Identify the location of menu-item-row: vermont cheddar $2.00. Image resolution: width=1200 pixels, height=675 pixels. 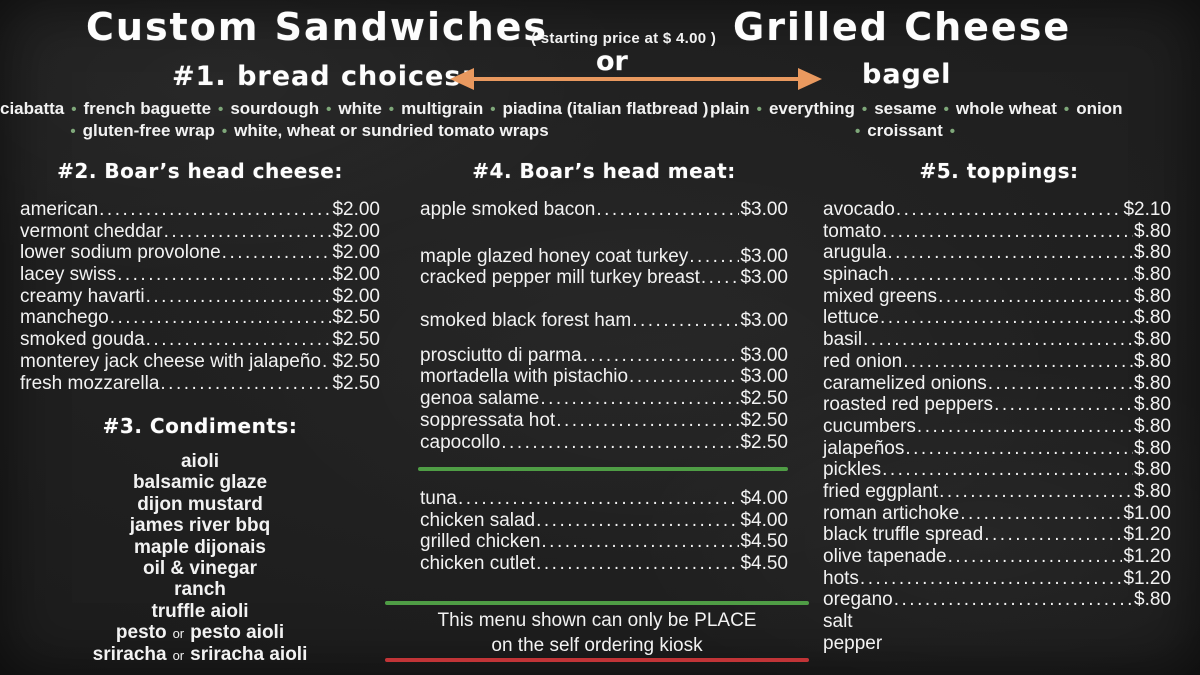
(200, 232).